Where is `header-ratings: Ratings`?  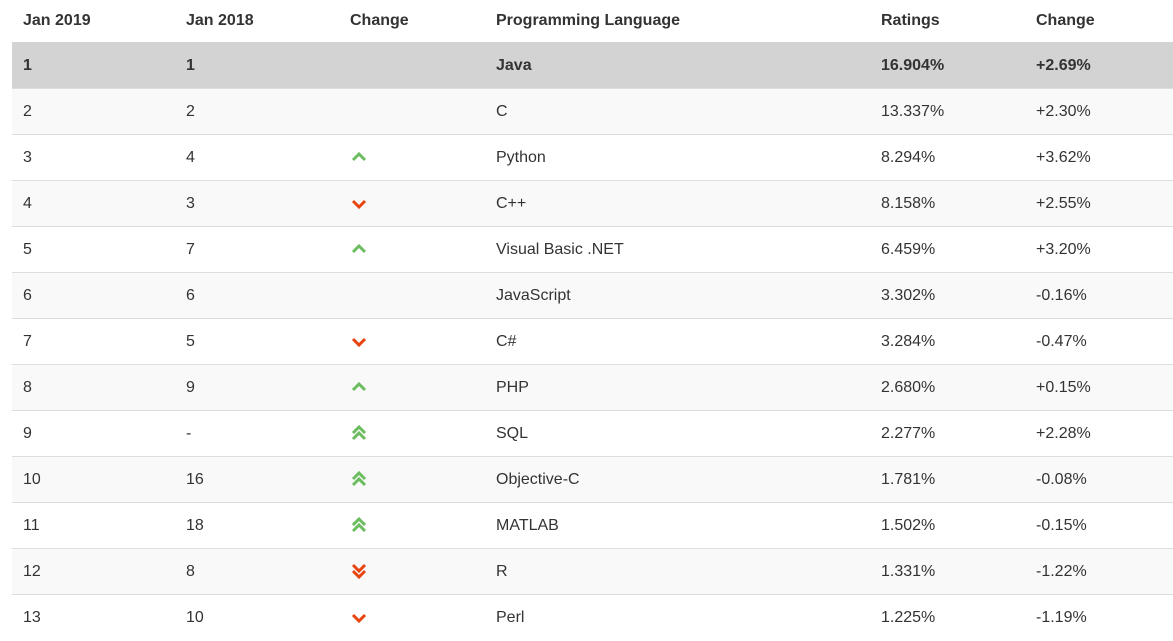
header-ratings: Ratings is located at coordinates (910, 20).